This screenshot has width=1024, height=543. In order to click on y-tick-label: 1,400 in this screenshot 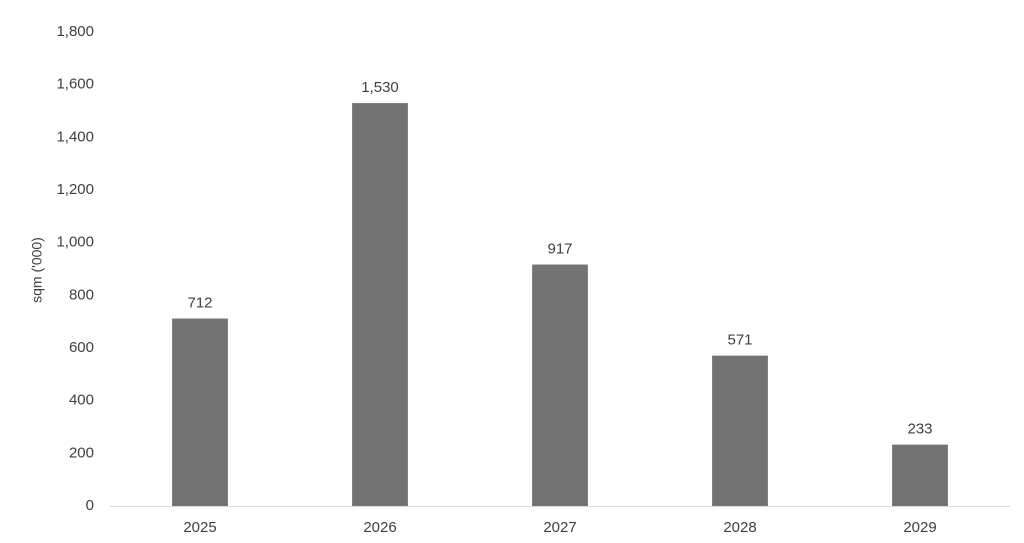, I will do `click(75, 136)`.